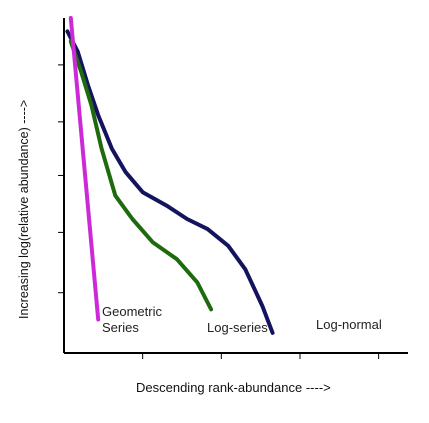 The width and height of the screenshot is (429, 423). What do you see at coordinates (233, 387) in the screenshot?
I see `x-axis-label: Descending rank-abundance ---->` at bounding box center [233, 387].